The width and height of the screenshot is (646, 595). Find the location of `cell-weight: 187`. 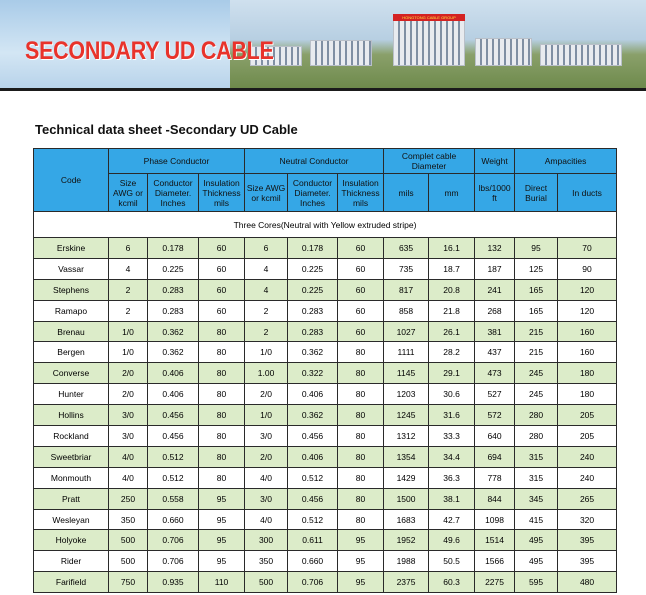

cell-weight: 187 is located at coordinates (495, 268).